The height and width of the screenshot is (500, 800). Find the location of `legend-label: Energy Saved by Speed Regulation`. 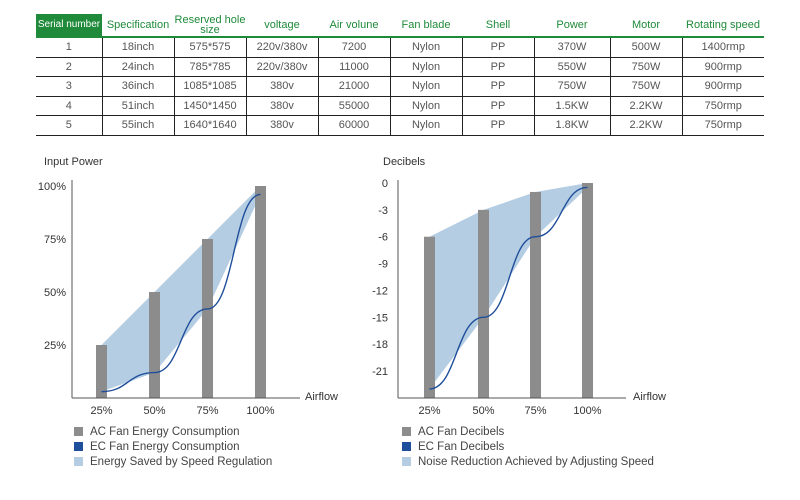

legend-label: Energy Saved by Speed Regulation is located at coordinates (181, 461).